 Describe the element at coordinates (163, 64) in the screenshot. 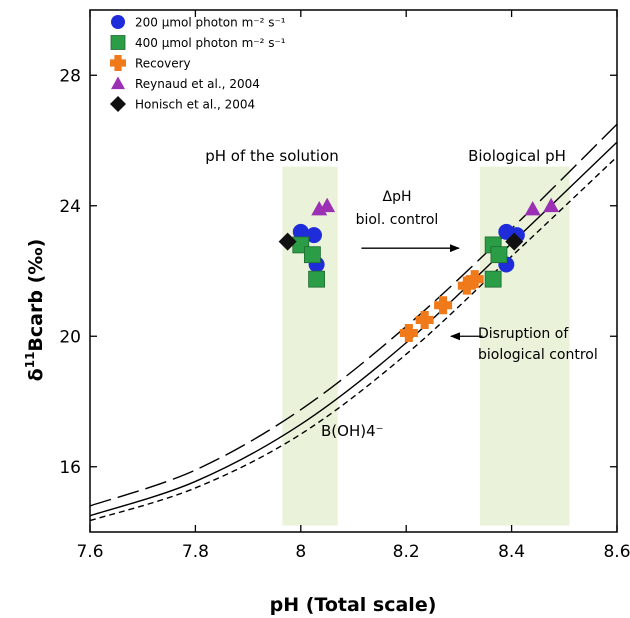

I see `legend-label: Recovery` at that location.